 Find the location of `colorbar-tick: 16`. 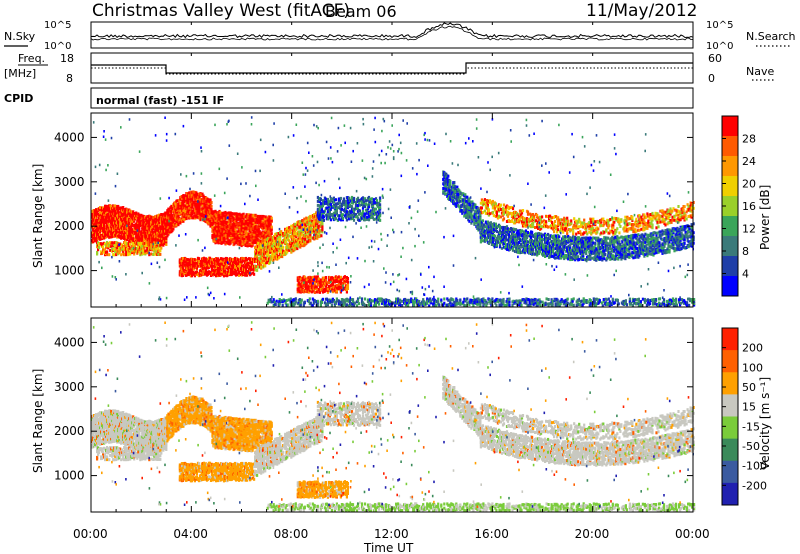

colorbar-tick: 16 is located at coordinates (749, 206).